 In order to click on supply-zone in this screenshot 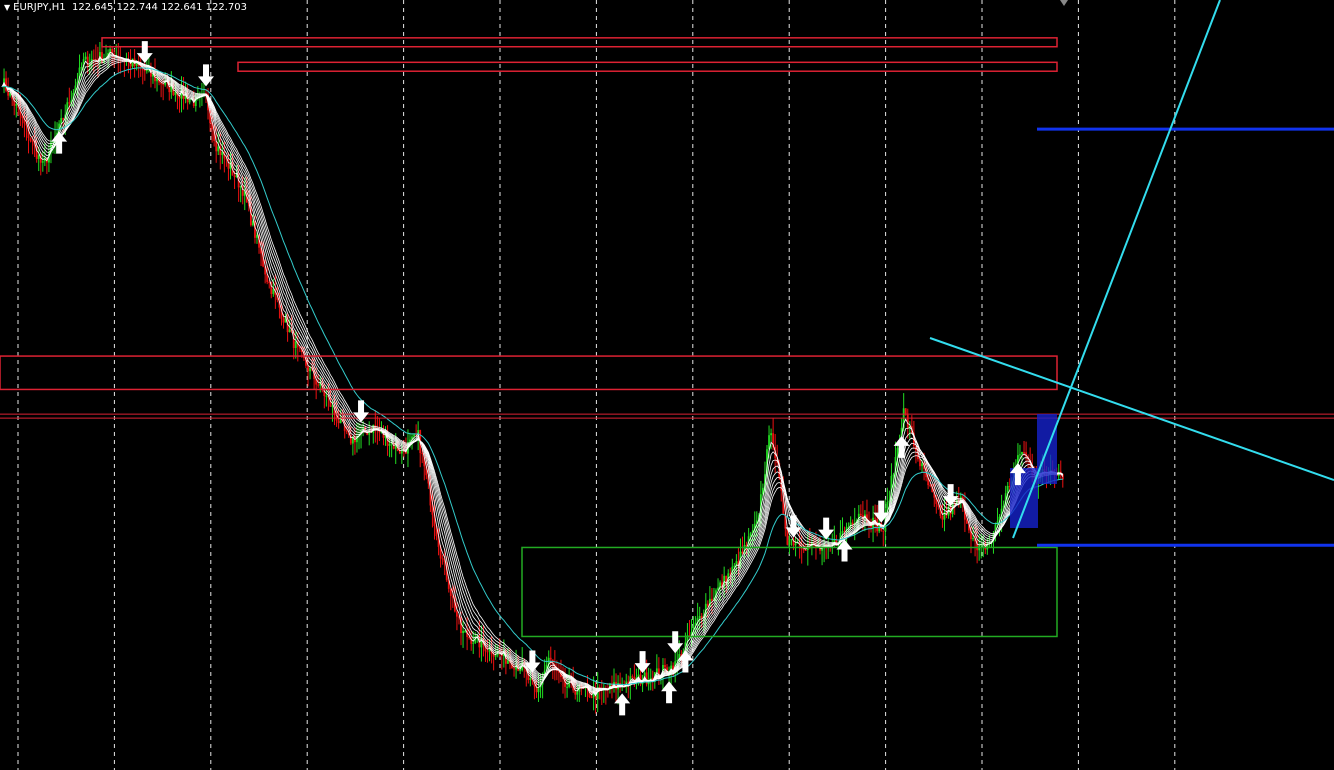, I will do `click(647, 66)`.